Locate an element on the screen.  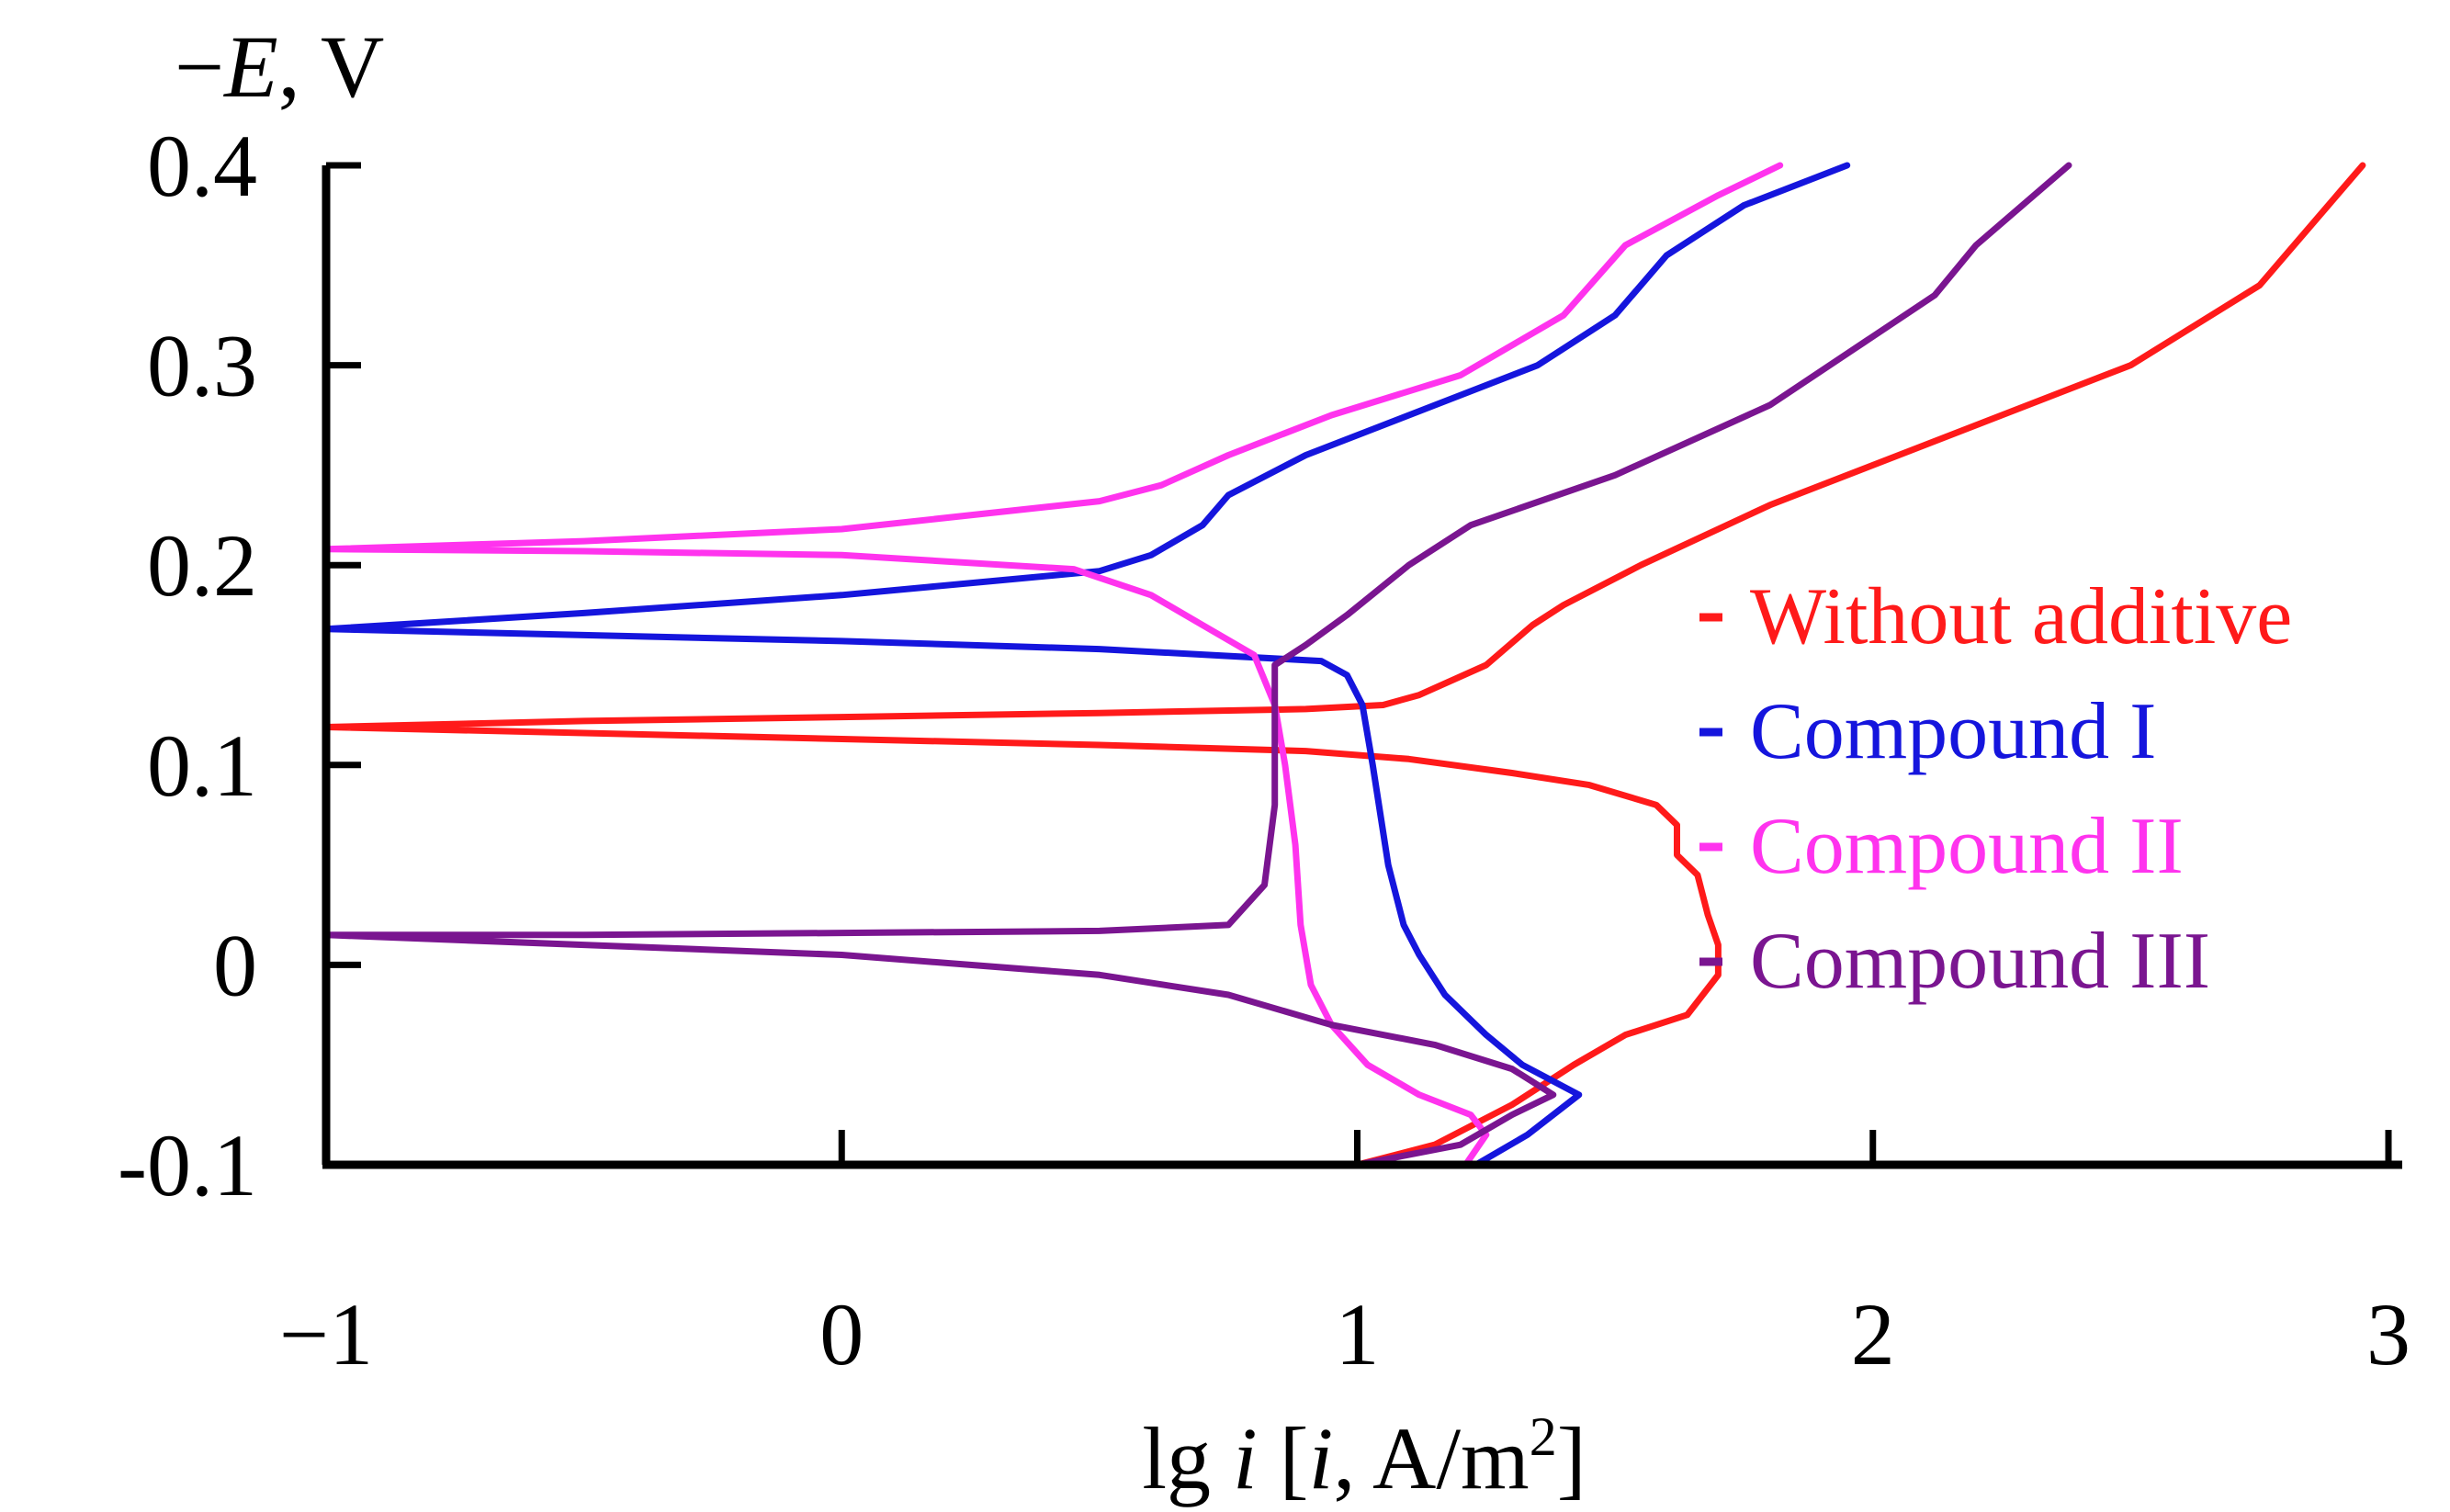
legend-label-compound-ii: Compound II is located at coordinates (1967, 846).